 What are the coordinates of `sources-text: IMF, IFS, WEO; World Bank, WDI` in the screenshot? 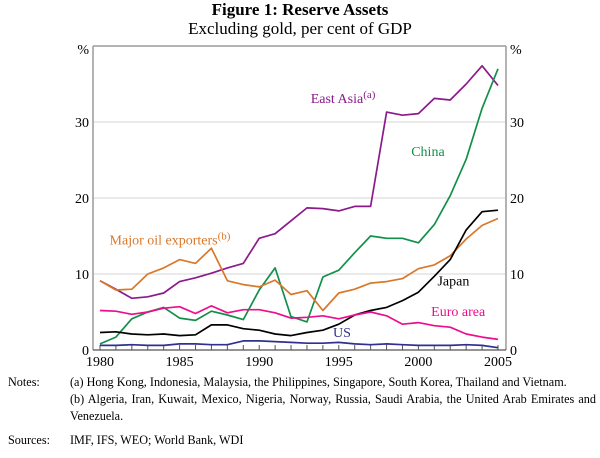 It's located at (157, 440).